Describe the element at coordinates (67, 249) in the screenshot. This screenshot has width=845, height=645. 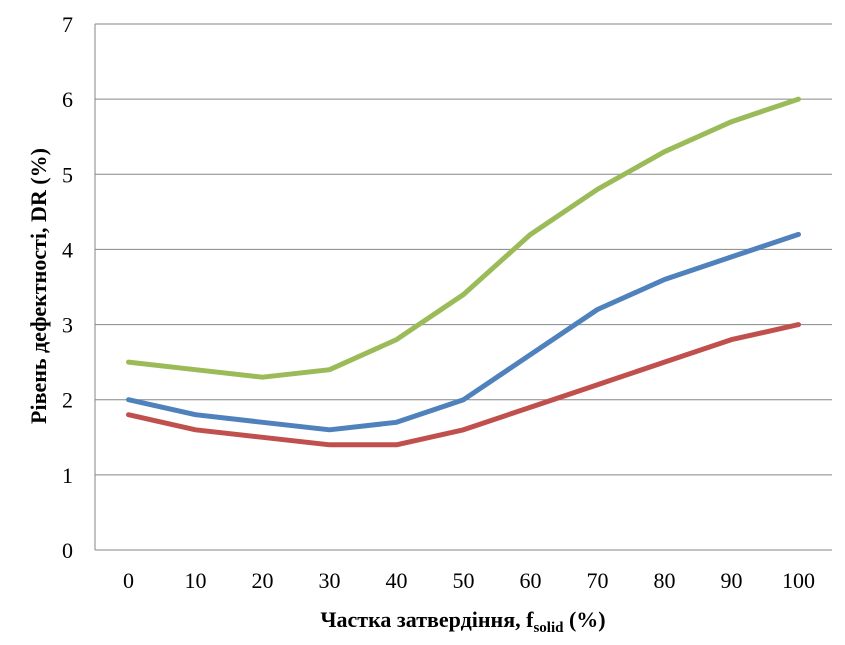
I see `y-tick-label: 4` at that location.